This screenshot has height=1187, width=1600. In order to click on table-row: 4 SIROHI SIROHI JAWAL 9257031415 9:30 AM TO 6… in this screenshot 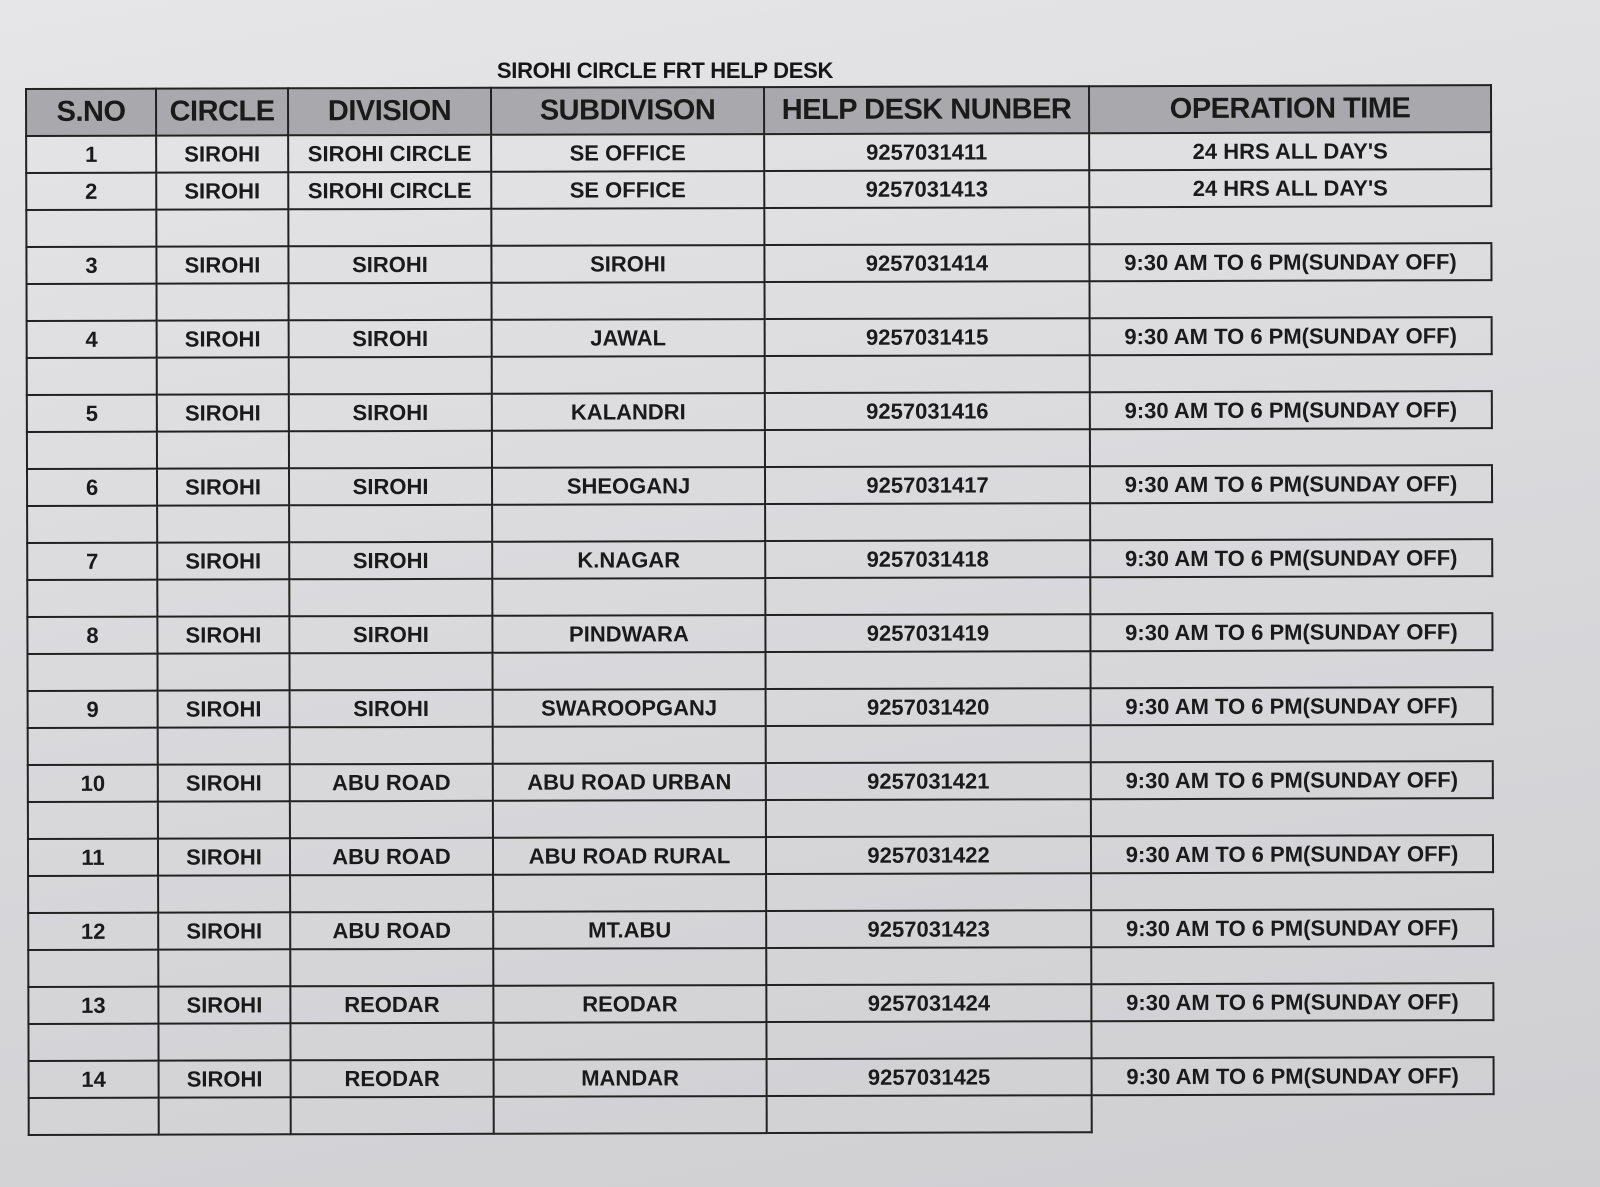, I will do `click(759, 337)`.